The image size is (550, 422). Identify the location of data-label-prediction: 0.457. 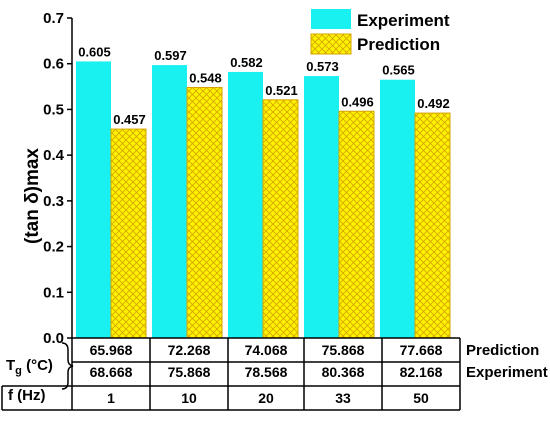
(129, 119).